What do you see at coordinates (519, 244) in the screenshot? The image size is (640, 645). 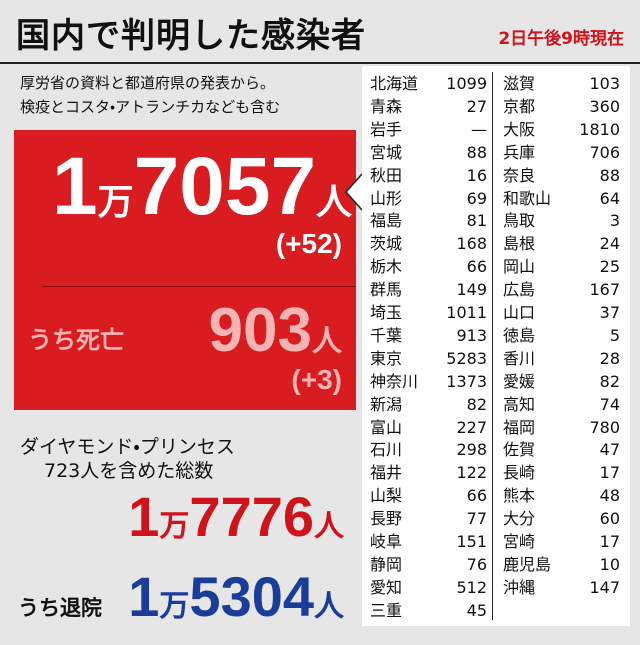 I see `prefecture-name: 島根` at bounding box center [519, 244].